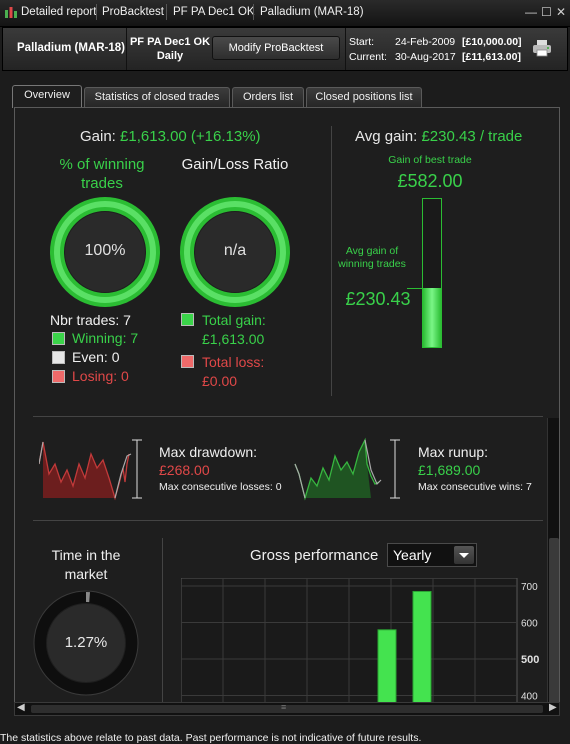  Describe the element at coordinates (430, 160) in the screenshot. I see `best-trade-label: Gain of best trade` at that location.